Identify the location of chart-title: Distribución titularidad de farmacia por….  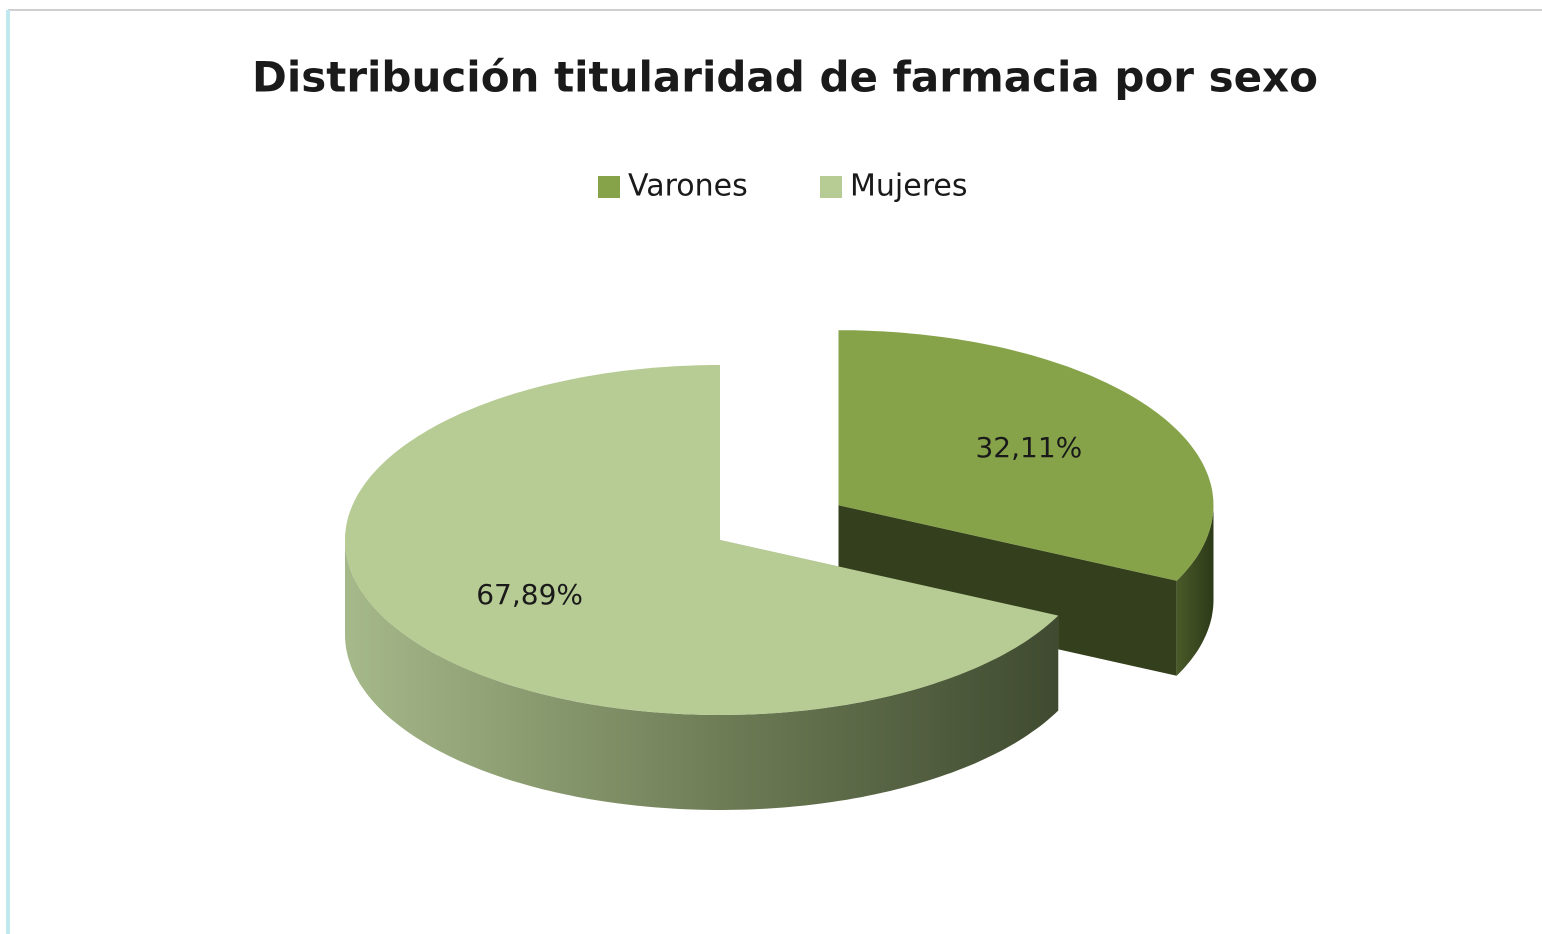
(785, 77).